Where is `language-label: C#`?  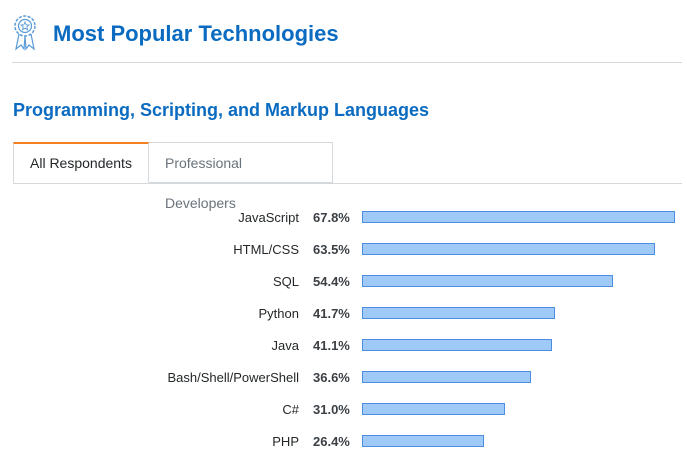
language-label: C# is located at coordinates (290, 409).